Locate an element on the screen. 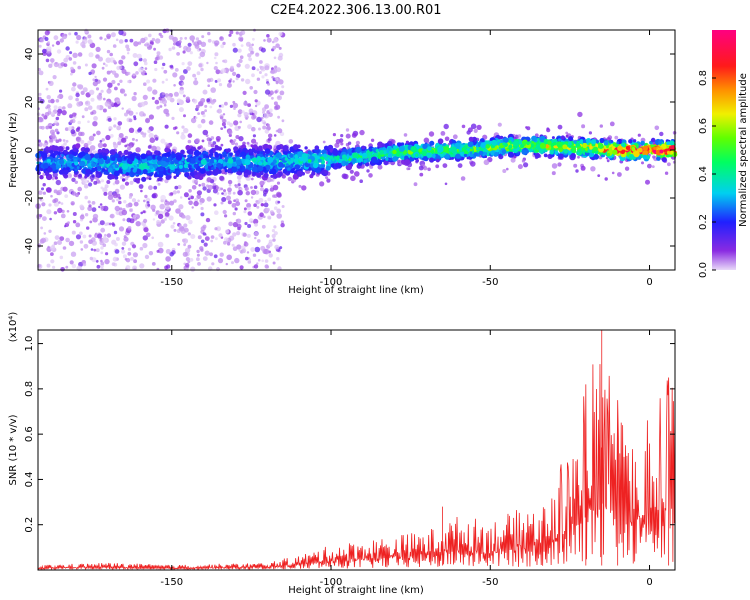 This screenshot has height=600, width=750. y-tick-label: 0 is located at coordinates (29, 150).